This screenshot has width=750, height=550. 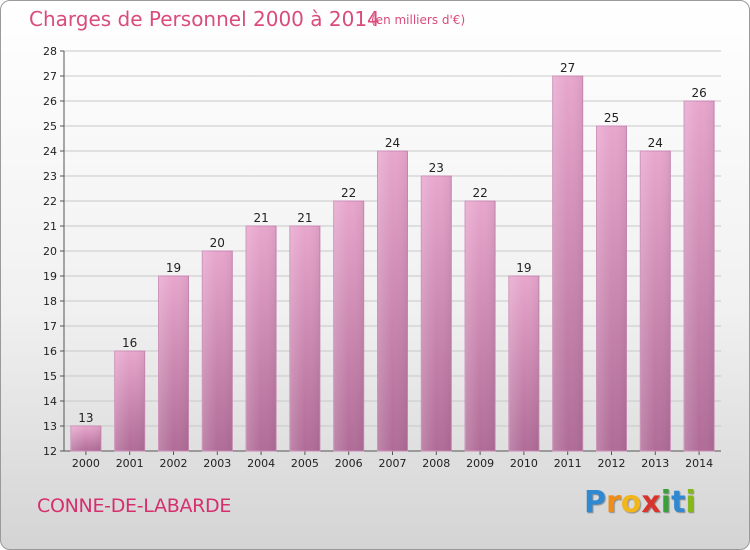 I want to click on logo-letter: P, so click(x=595, y=502).